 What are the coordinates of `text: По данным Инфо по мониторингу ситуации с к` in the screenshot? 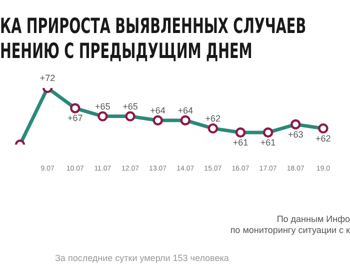 It's located at (290, 225).